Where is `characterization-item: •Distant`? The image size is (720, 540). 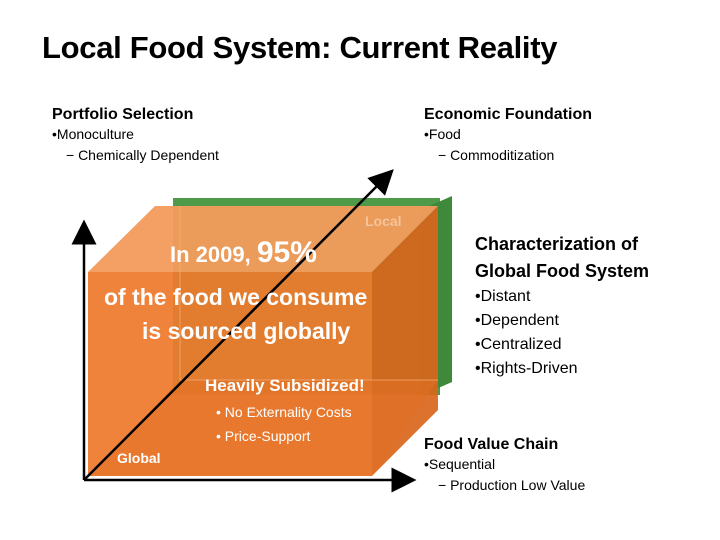
characterization-item: •Distant is located at coordinates (503, 296).